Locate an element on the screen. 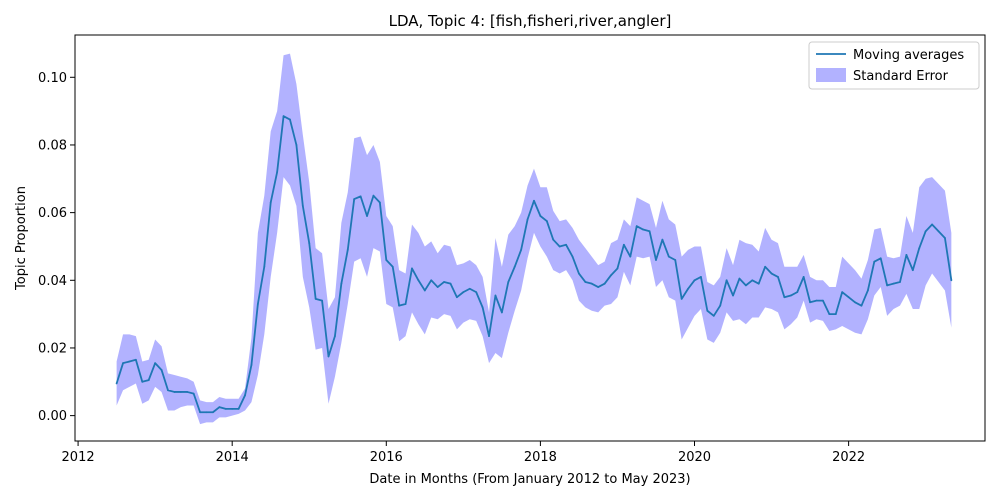  y-tick-label: 0.10 is located at coordinates (52, 78).